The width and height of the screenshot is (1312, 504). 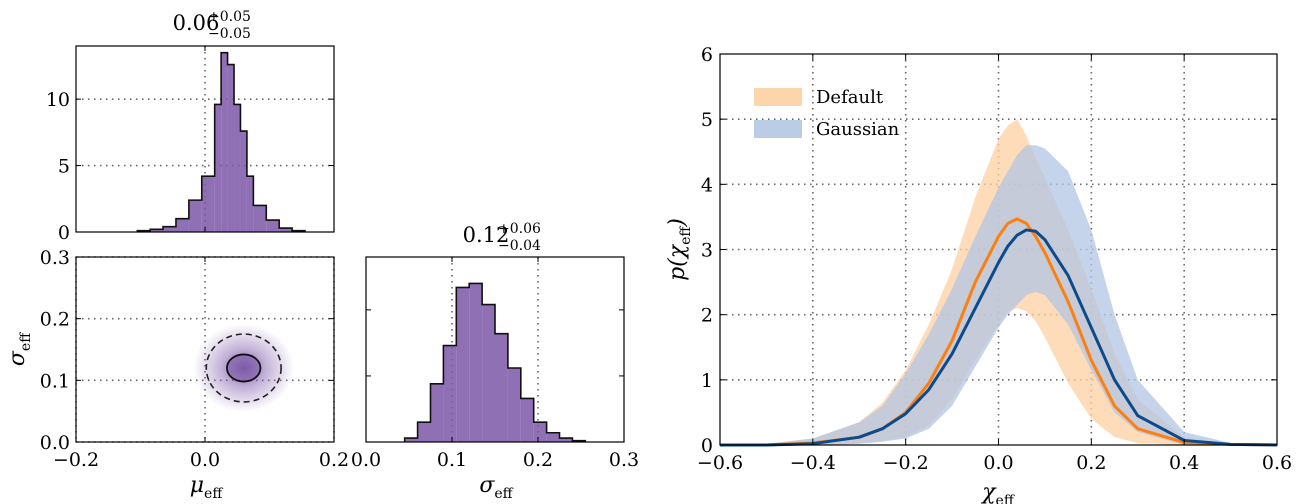 What do you see at coordinates (827, 113) in the screenshot?
I see `legend: Default Gaussian` at bounding box center [827, 113].